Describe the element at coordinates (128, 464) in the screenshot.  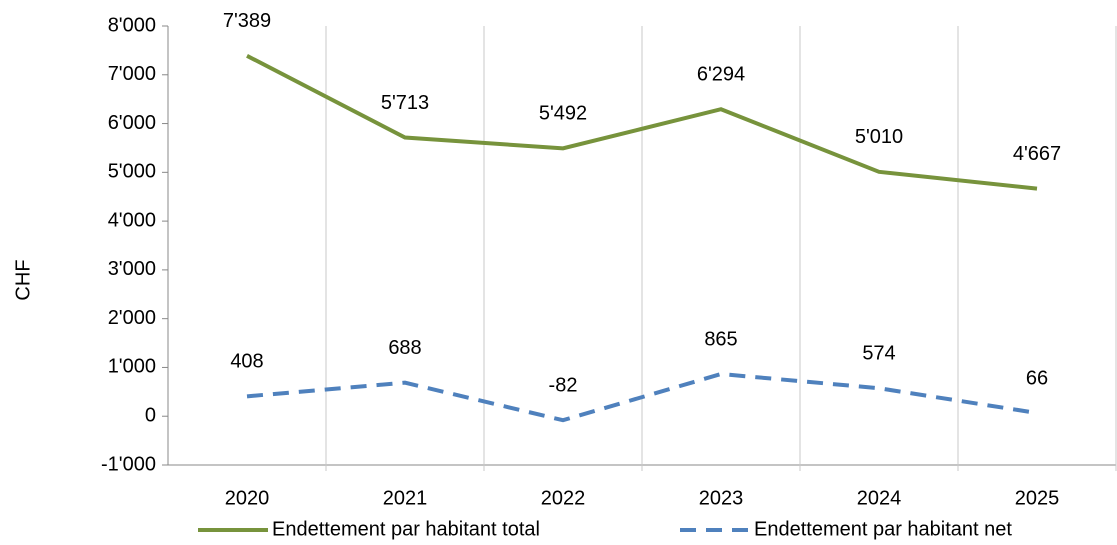
I see `y-tick-label: -1'000` at that location.